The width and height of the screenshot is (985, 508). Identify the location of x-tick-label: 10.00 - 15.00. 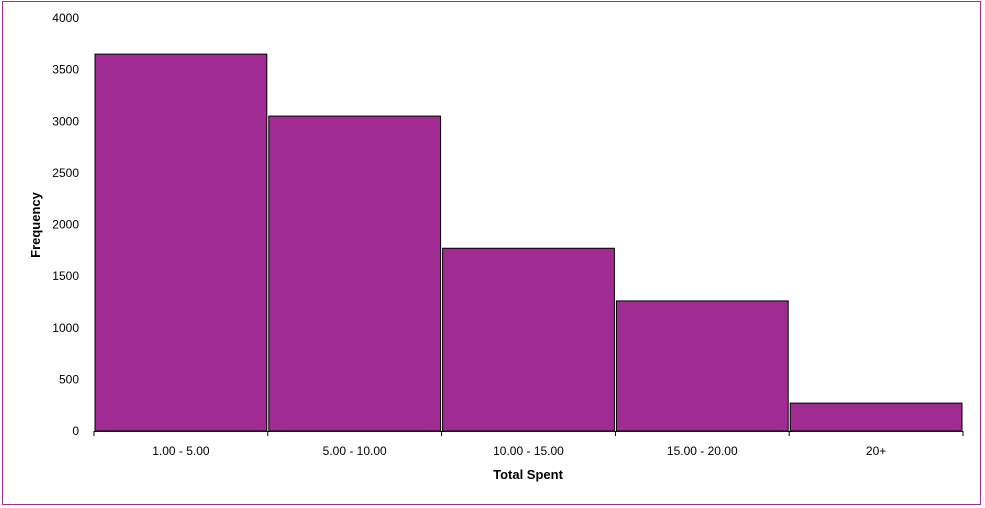
(528, 451).